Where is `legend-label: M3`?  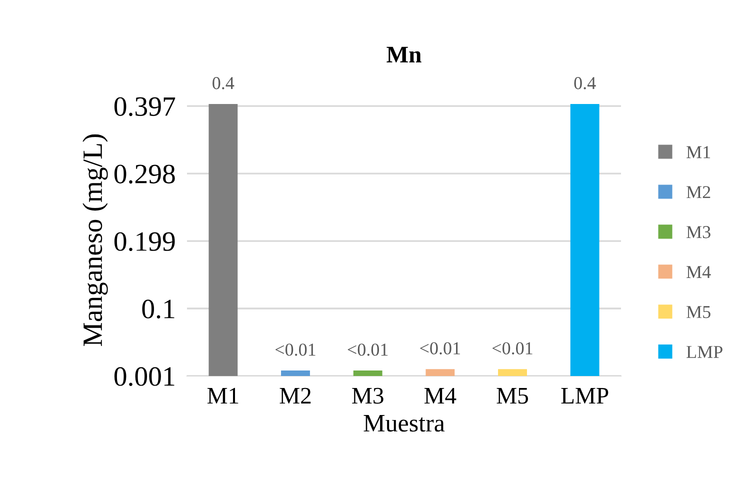
legend-label: M3 is located at coordinates (698, 232).